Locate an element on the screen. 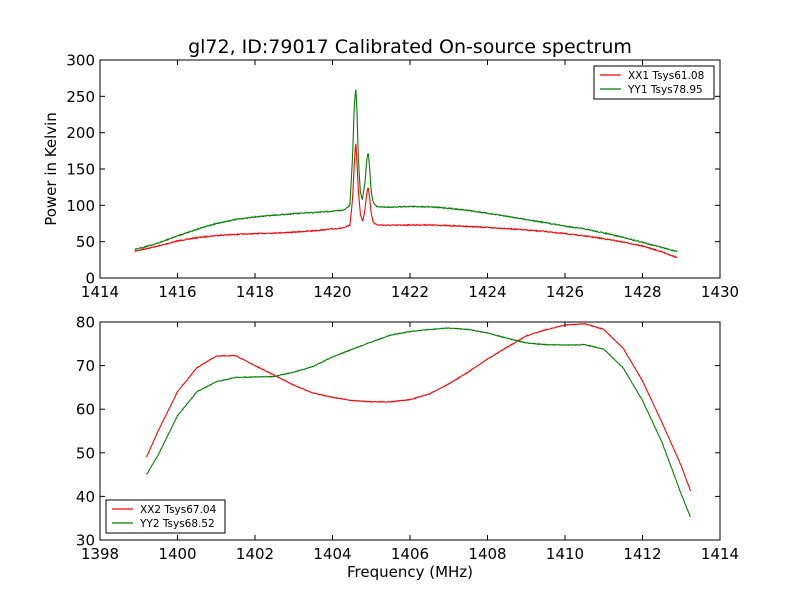 This screenshot has width=800, height=600. x-tick-label: 1426 is located at coordinates (565, 292).